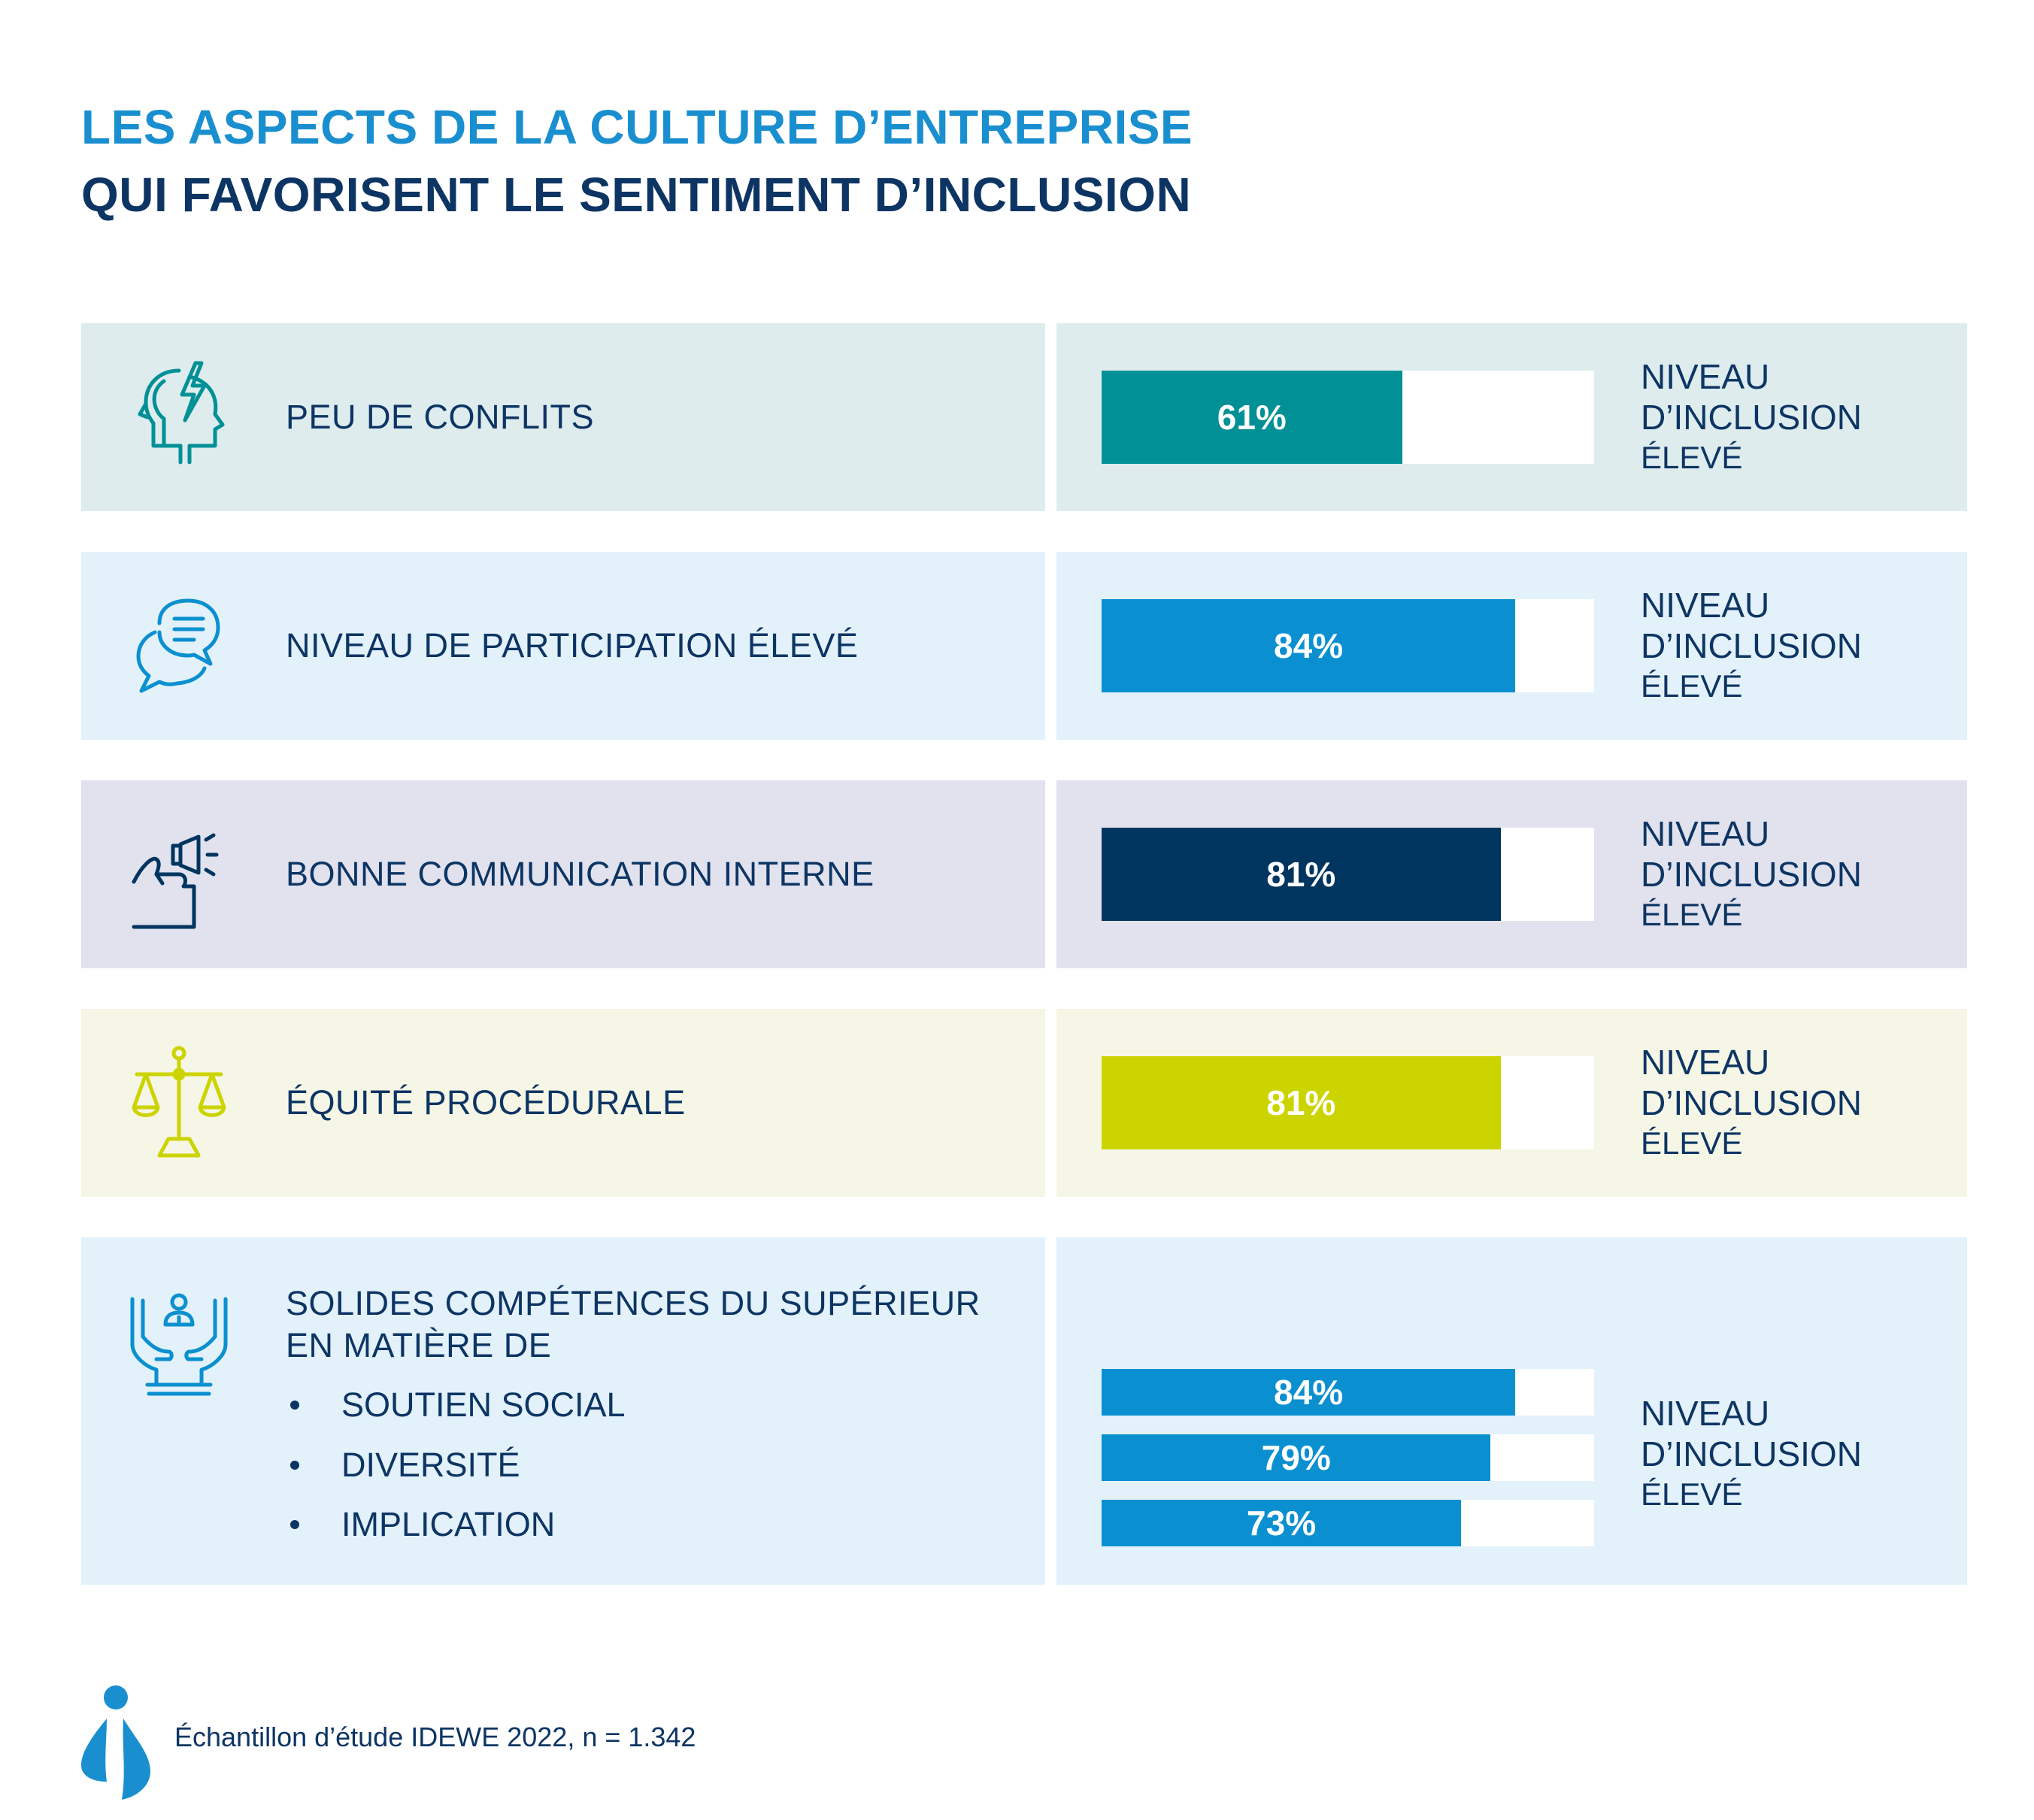 The image size is (2034, 1820). I want to click on bar-value-label: 79%, so click(1296, 1457).